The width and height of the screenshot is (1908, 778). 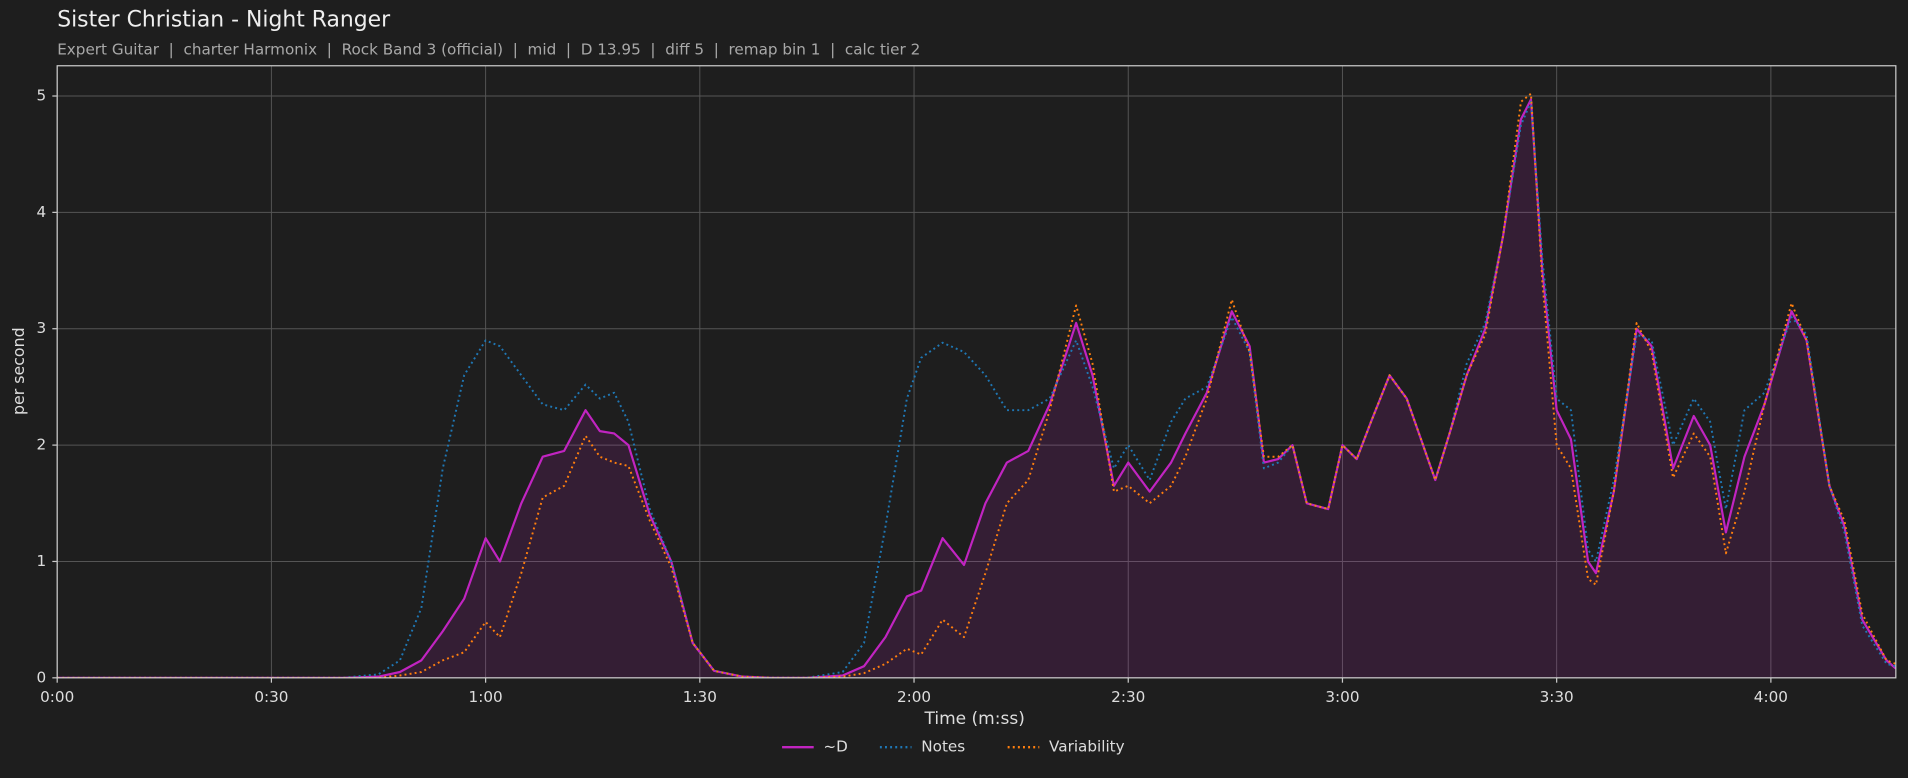 What do you see at coordinates (42, 561) in the screenshot?
I see `y-tick-label: 1` at bounding box center [42, 561].